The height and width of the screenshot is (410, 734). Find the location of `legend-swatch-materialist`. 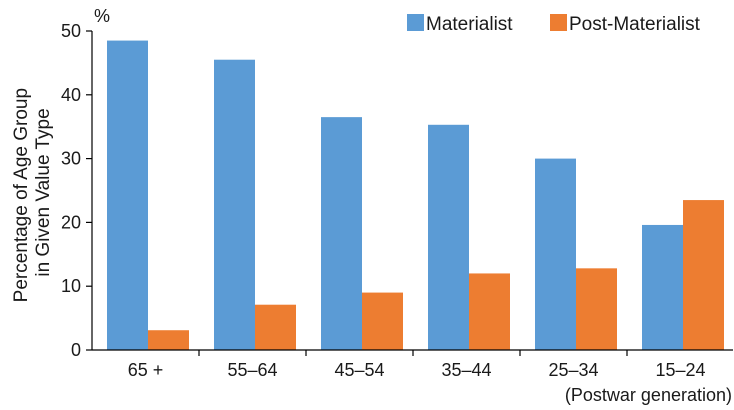

legend-swatch-materialist is located at coordinates (415, 22).